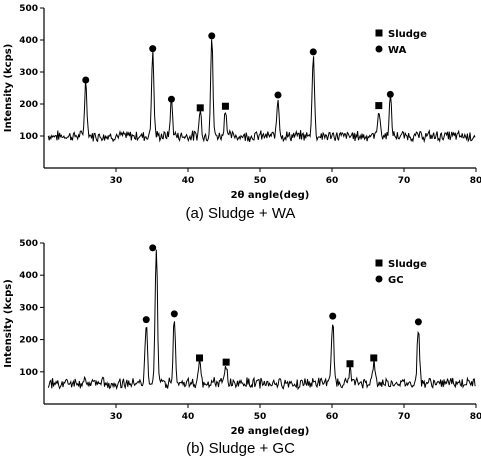 Image resolution: width=481 pixels, height=468 pixels. Describe the element at coordinates (240, 448) in the screenshot. I see `chart-caption-b: (b) Sludge + GC` at that location.